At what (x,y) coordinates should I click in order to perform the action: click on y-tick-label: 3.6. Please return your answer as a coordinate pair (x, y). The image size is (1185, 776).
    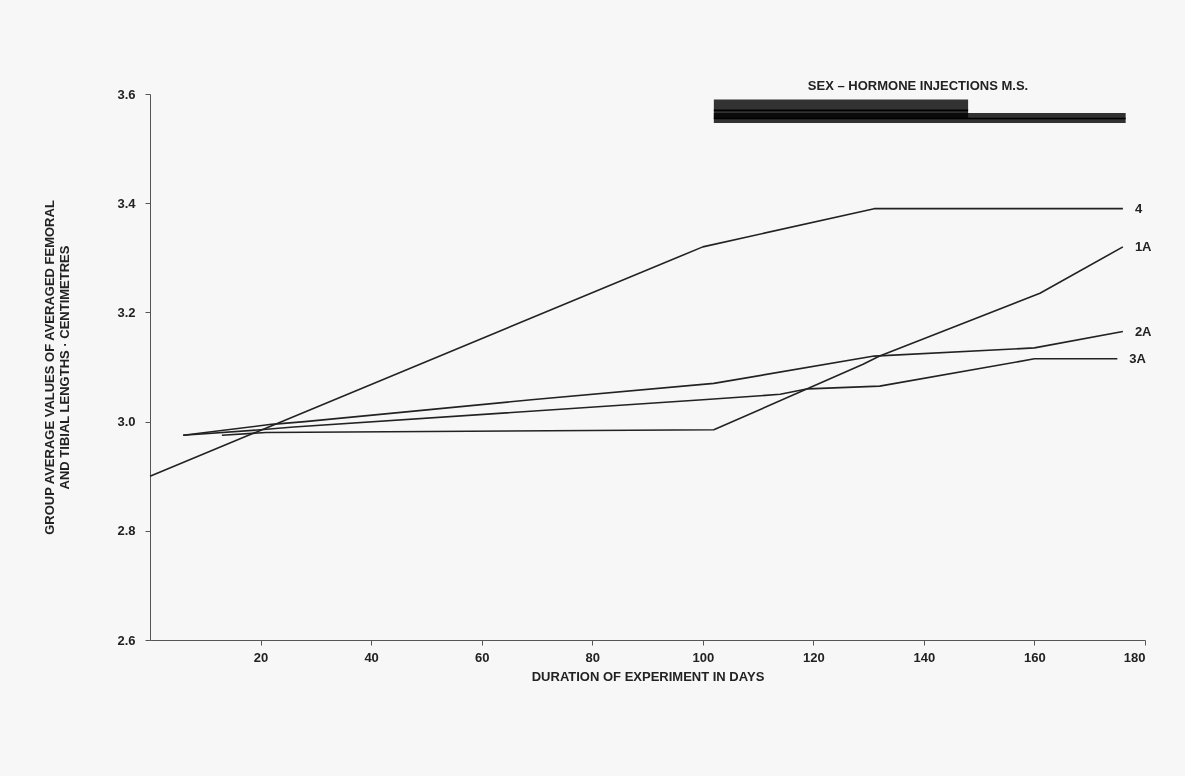
    Looking at the image, I should click on (126, 94).